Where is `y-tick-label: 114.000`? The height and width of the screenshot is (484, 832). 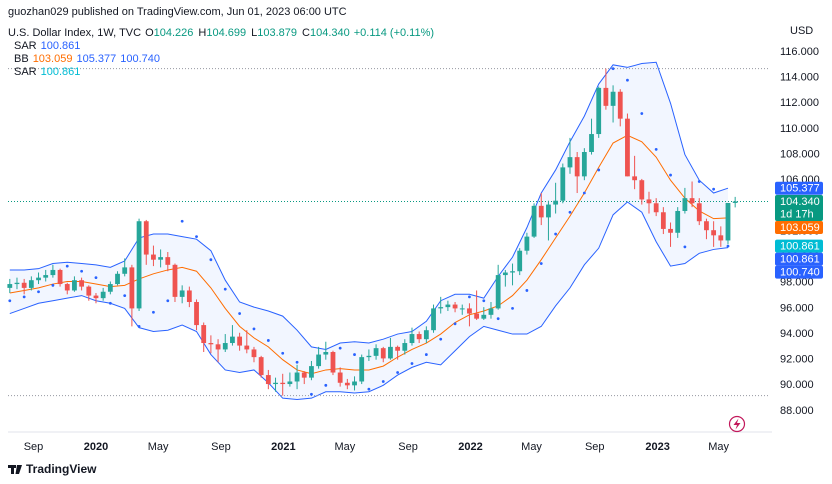
y-tick-label: 114.000 is located at coordinates (799, 78).